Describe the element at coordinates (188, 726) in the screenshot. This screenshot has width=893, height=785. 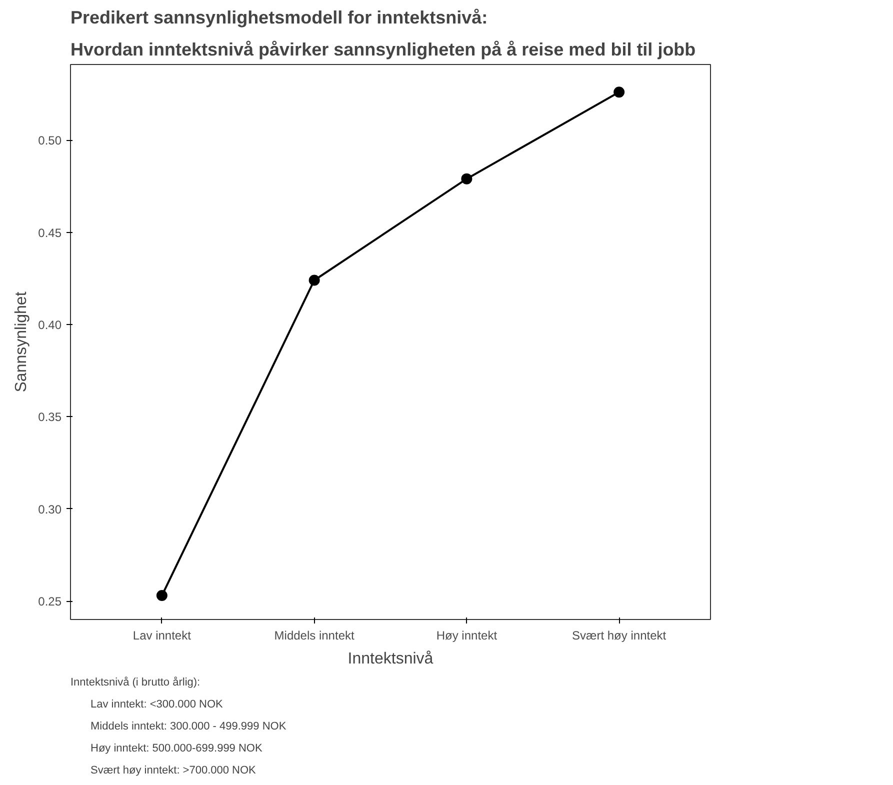
I see `text: Middels inntekt: 300.000 - 499.999 NOK` at that location.